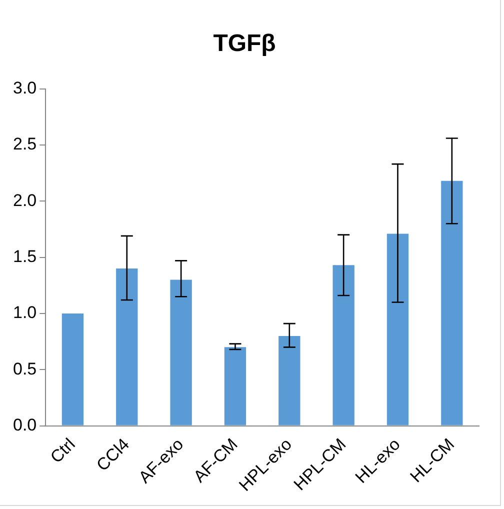  Describe the element at coordinates (244, 44) in the screenshot. I see `chart-title: TGFβ` at that location.